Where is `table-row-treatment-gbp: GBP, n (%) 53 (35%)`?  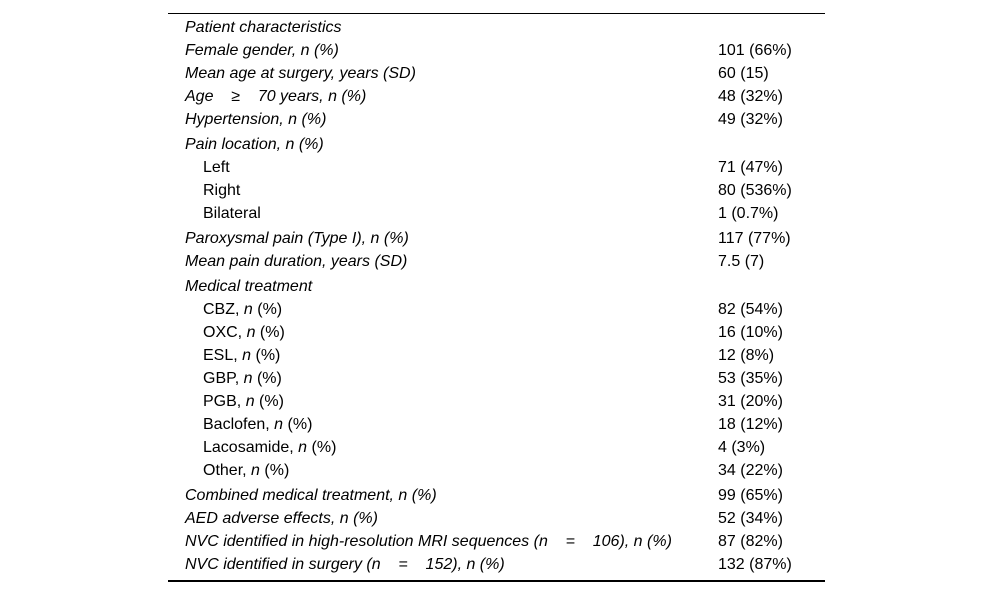 table-row-treatment-gbp: GBP, n (%) 53 (35%) is located at coordinates (496, 378).